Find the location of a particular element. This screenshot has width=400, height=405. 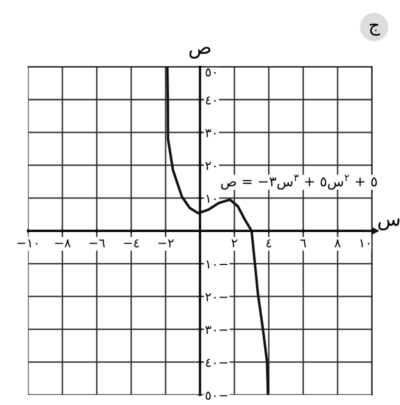

x-tick-label: ١٠ is located at coordinates (365, 243).